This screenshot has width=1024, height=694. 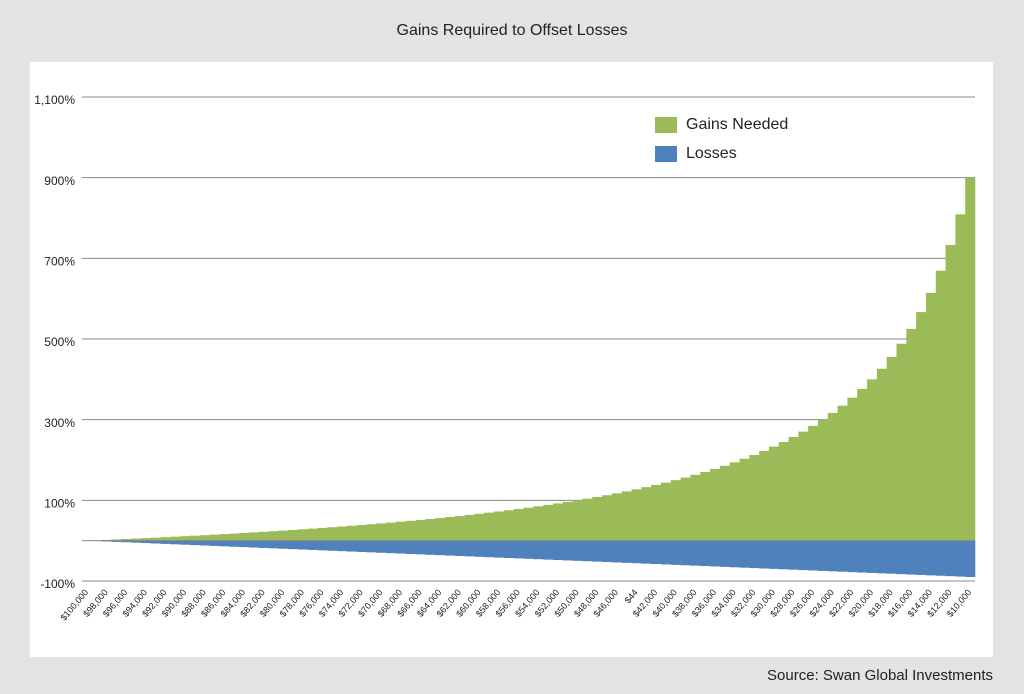 What do you see at coordinates (666, 125) in the screenshot?
I see `legend-swatch` at bounding box center [666, 125].